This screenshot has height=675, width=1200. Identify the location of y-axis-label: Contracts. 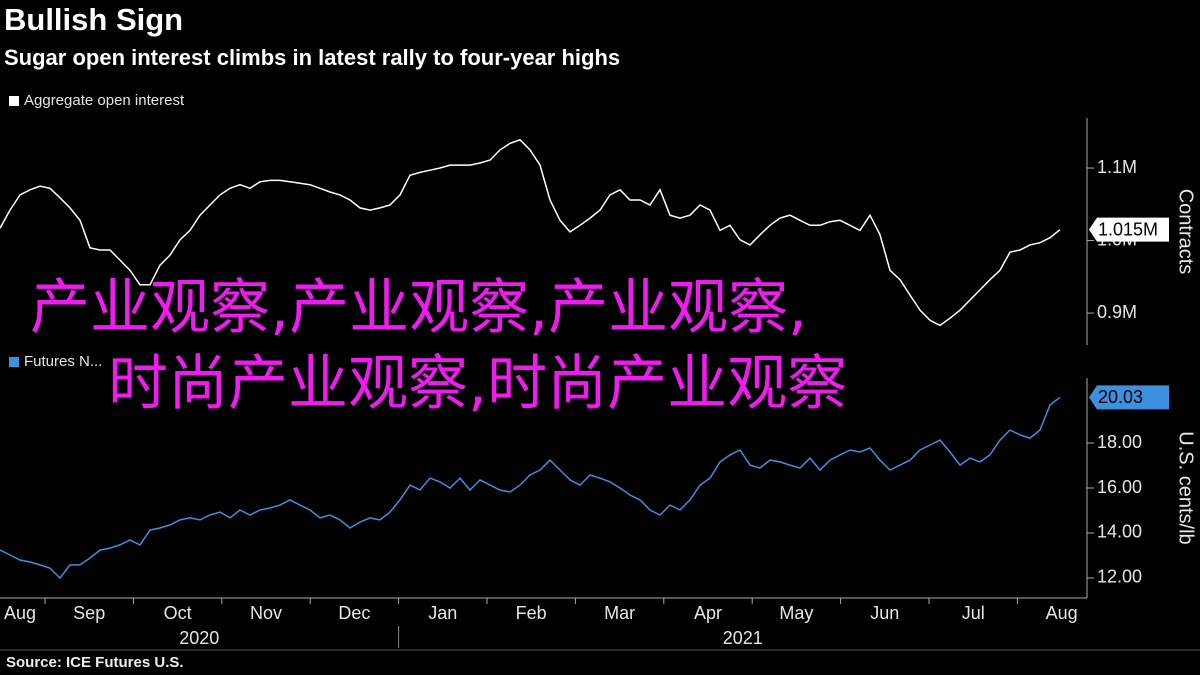
(1186, 232).